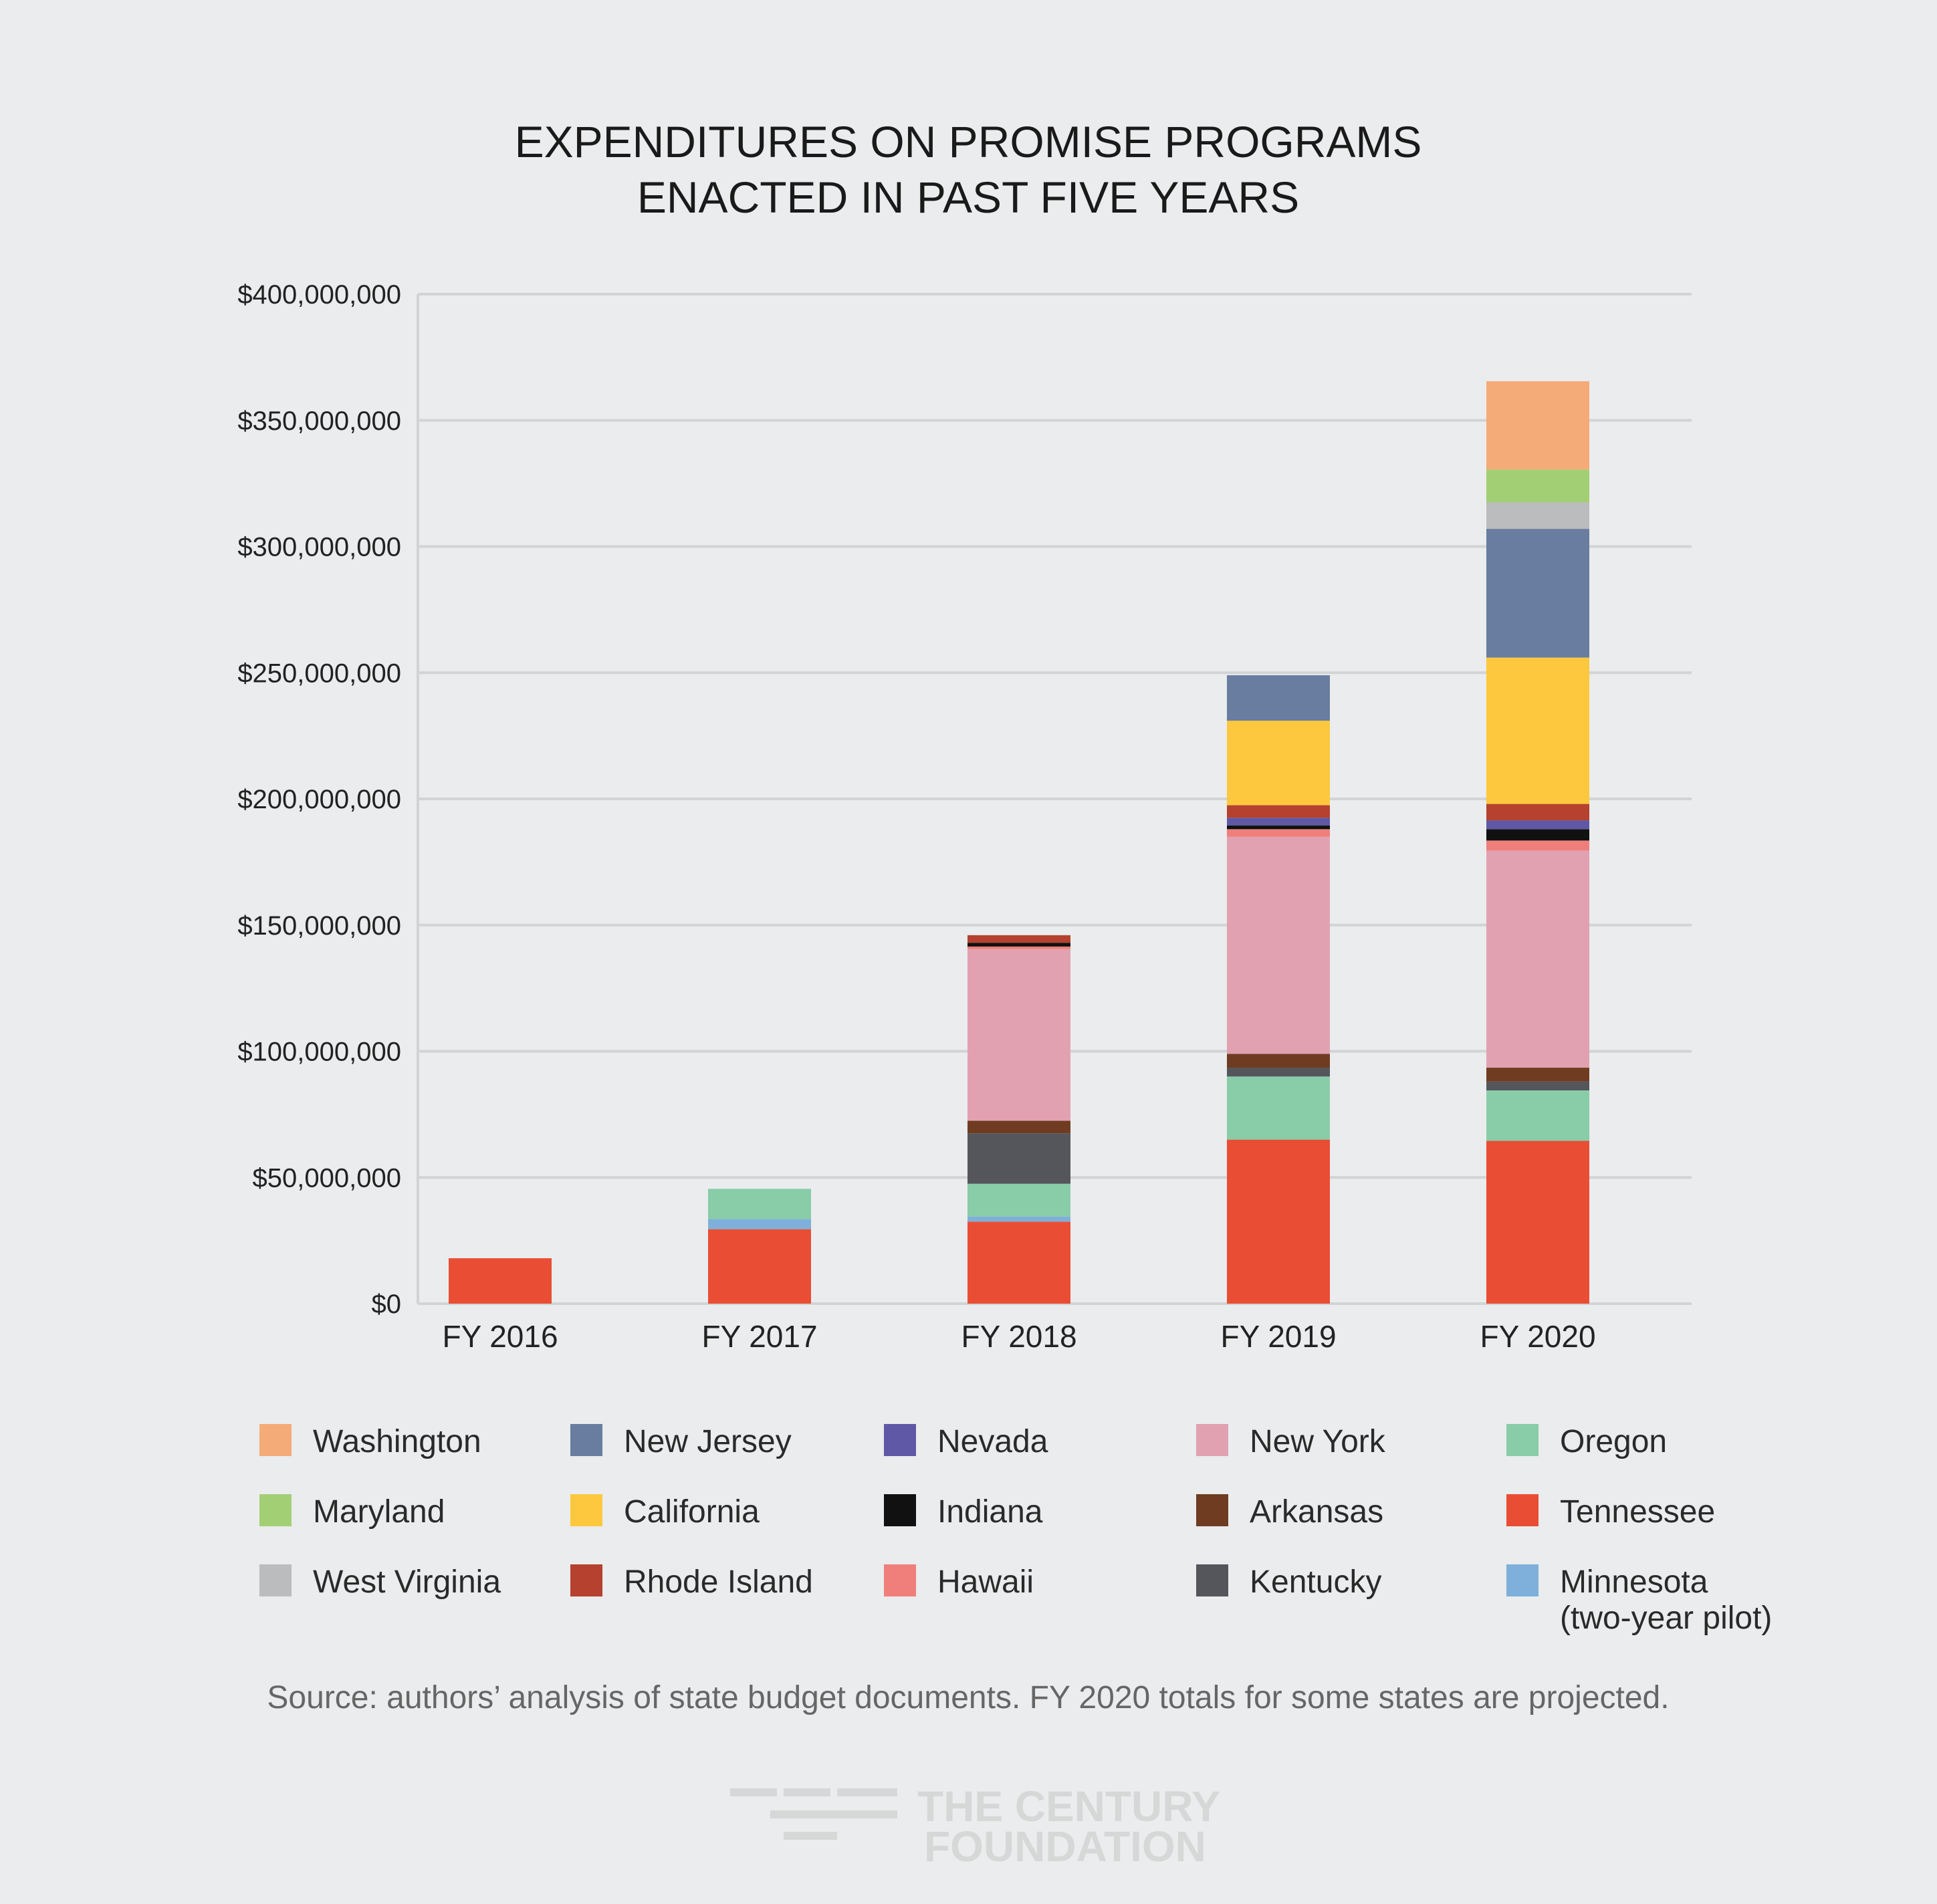 Image resolution: width=1937 pixels, height=1904 pixels. I want to click on legend-label: Hawaii, so click(986, 1582).